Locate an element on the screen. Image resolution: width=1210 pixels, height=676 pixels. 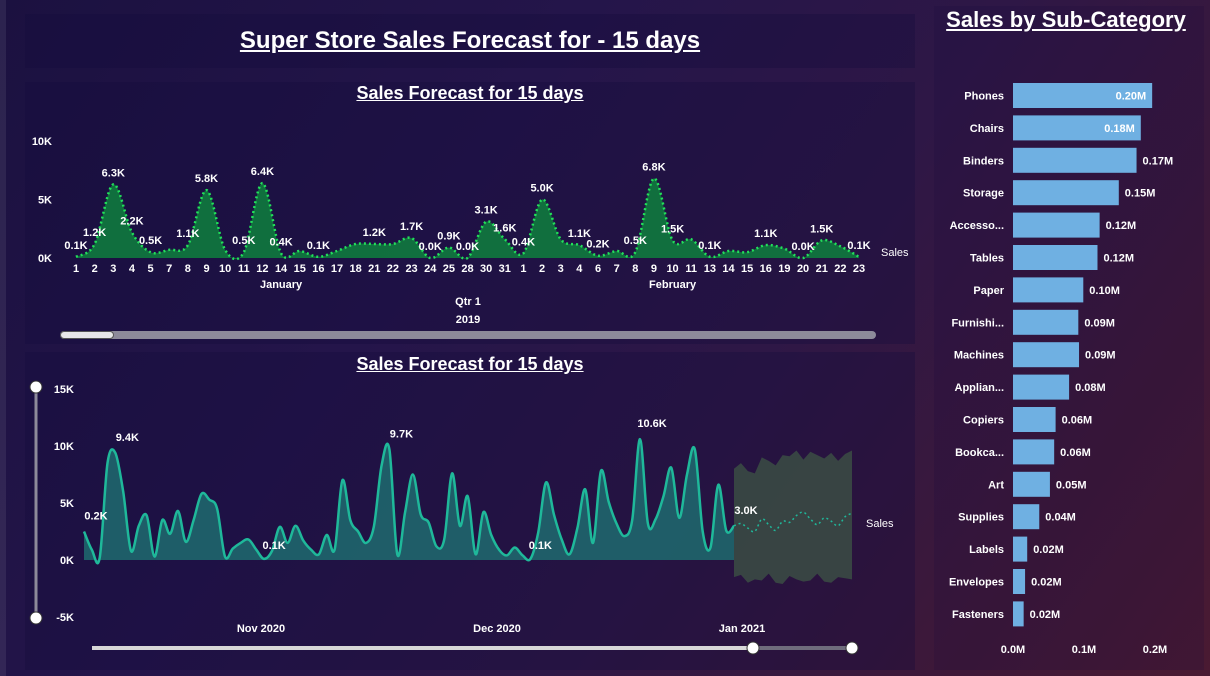
forecast-chart-1-title: Sales Forecast for 15 days is located at coordinates (470, 93).